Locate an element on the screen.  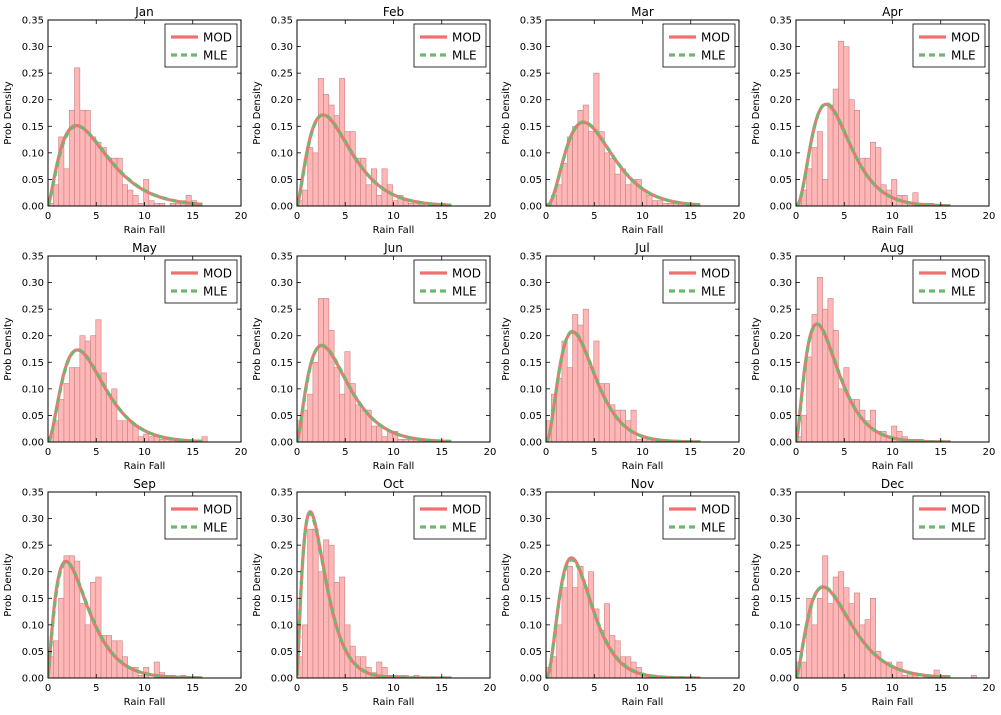
panel-title: Aug is located at coordinates (892, 248).